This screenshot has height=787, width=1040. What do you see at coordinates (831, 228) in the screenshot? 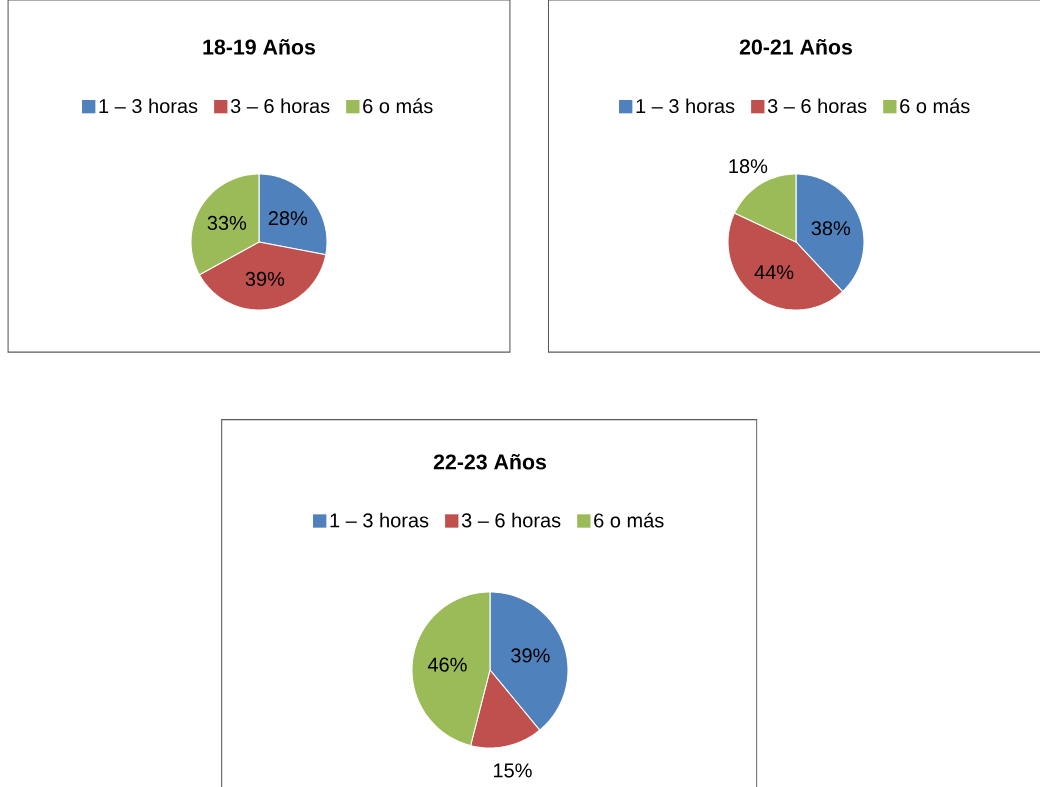
I see `data-label: 38%` at bounding box center [831, 228].